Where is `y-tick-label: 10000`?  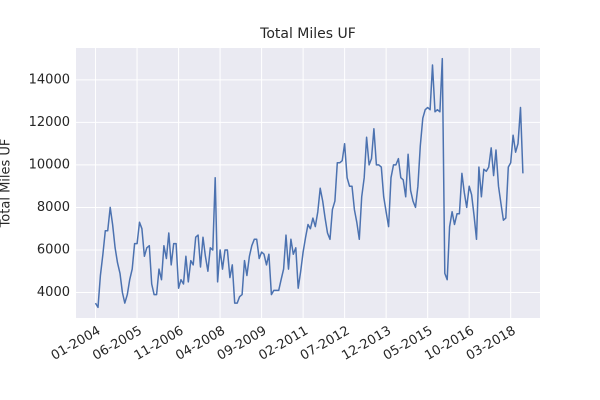
y-tick-label: 10000 is located at coordinates (49, 164).